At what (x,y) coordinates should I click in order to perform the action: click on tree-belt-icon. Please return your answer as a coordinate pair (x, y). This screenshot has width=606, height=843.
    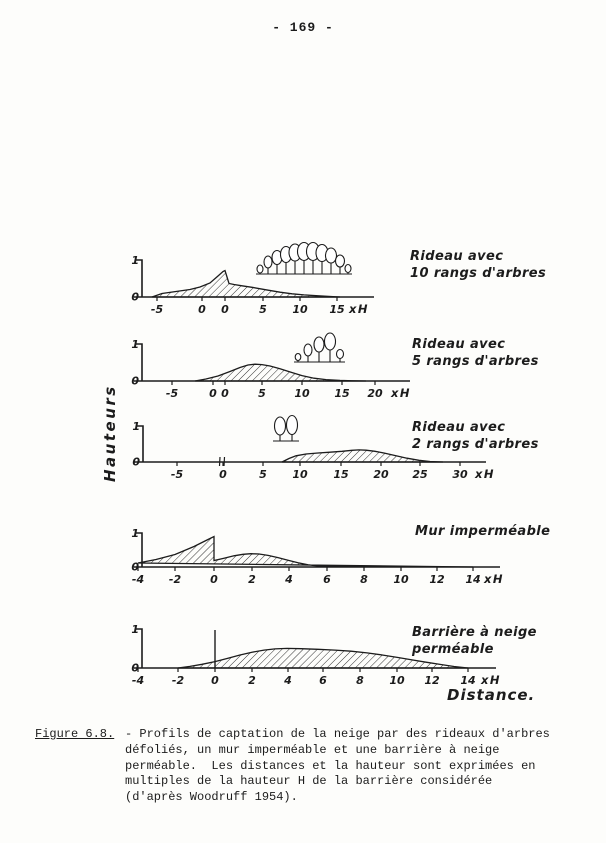
    Looking at the image, I should click on (304, 258).